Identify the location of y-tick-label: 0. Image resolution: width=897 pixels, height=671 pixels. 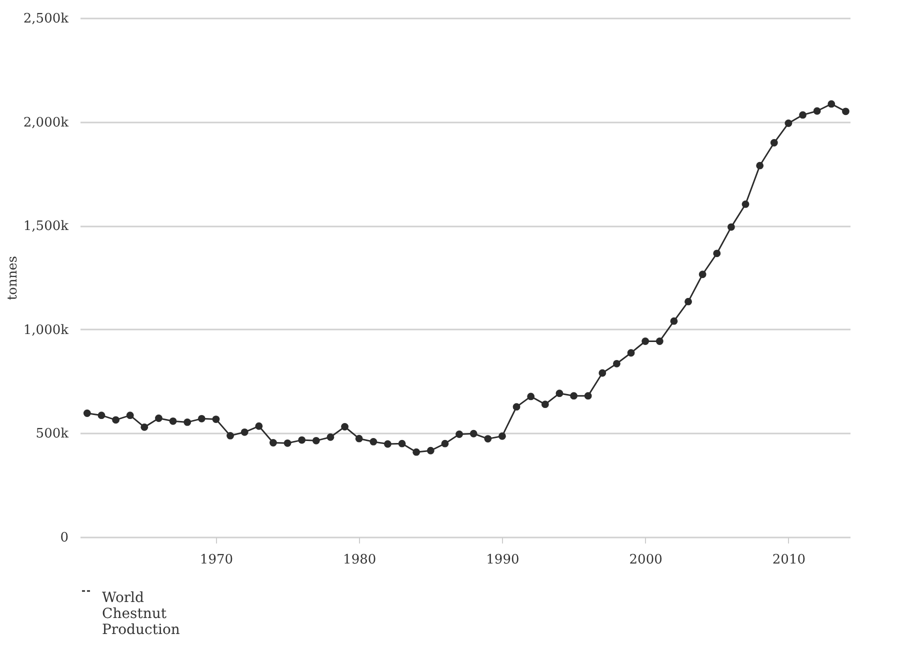
(64, 538).